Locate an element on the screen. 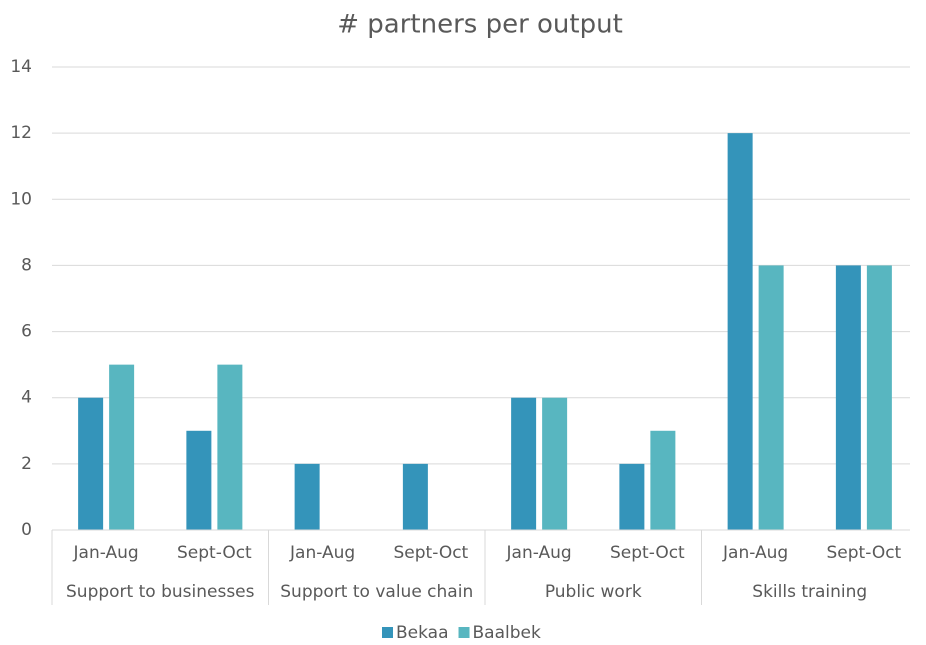 Image resolution: width=926 pixels, height=645 pixels. y-tick-label: 8 is located at coordinates (26, 265).